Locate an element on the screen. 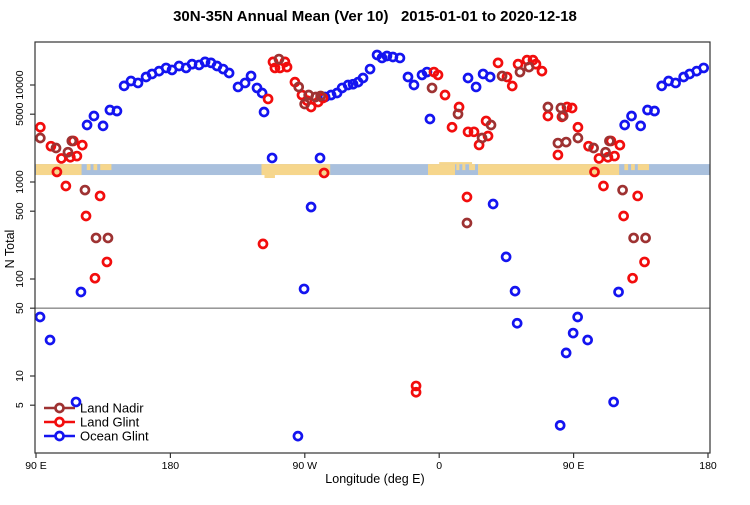 The width and height of the screenshot is (750, 505). y-tick-label: 5000 is located at coordinates (20, 114).